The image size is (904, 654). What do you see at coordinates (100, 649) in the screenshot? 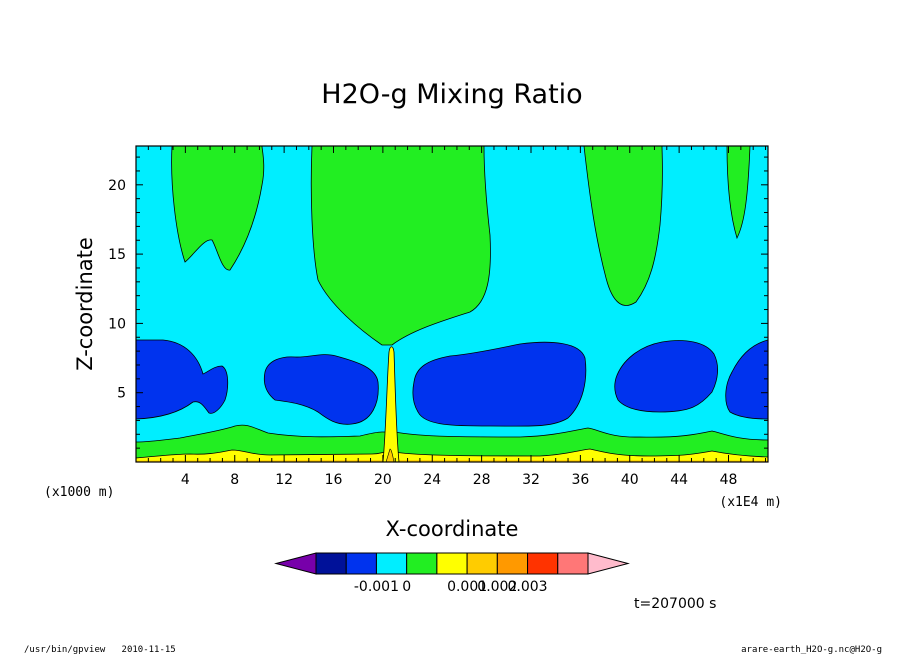
I see `footer-left: /usr/bin/gpview 2010-11-15` at bounding box center [100, 649].